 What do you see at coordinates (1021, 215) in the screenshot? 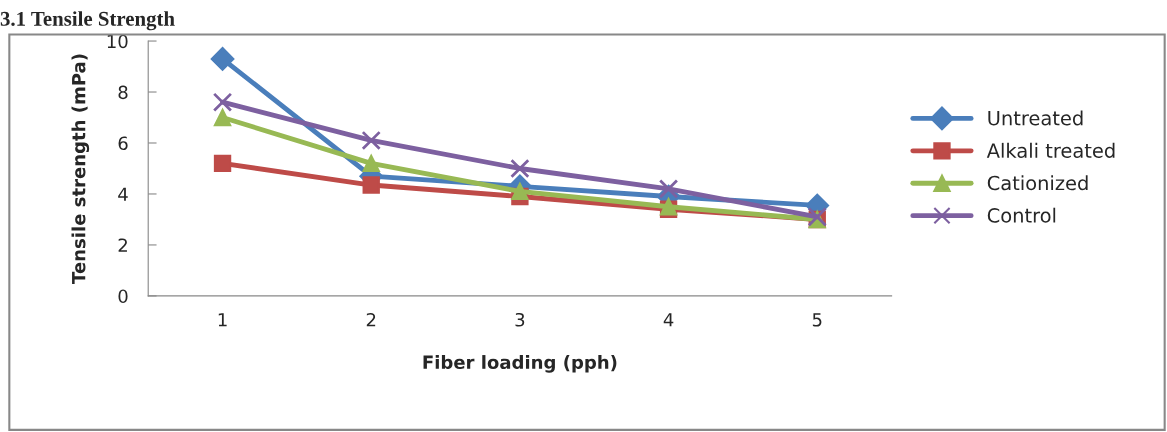
I see `legend-label: Control` at bounding box center [1021, 215].